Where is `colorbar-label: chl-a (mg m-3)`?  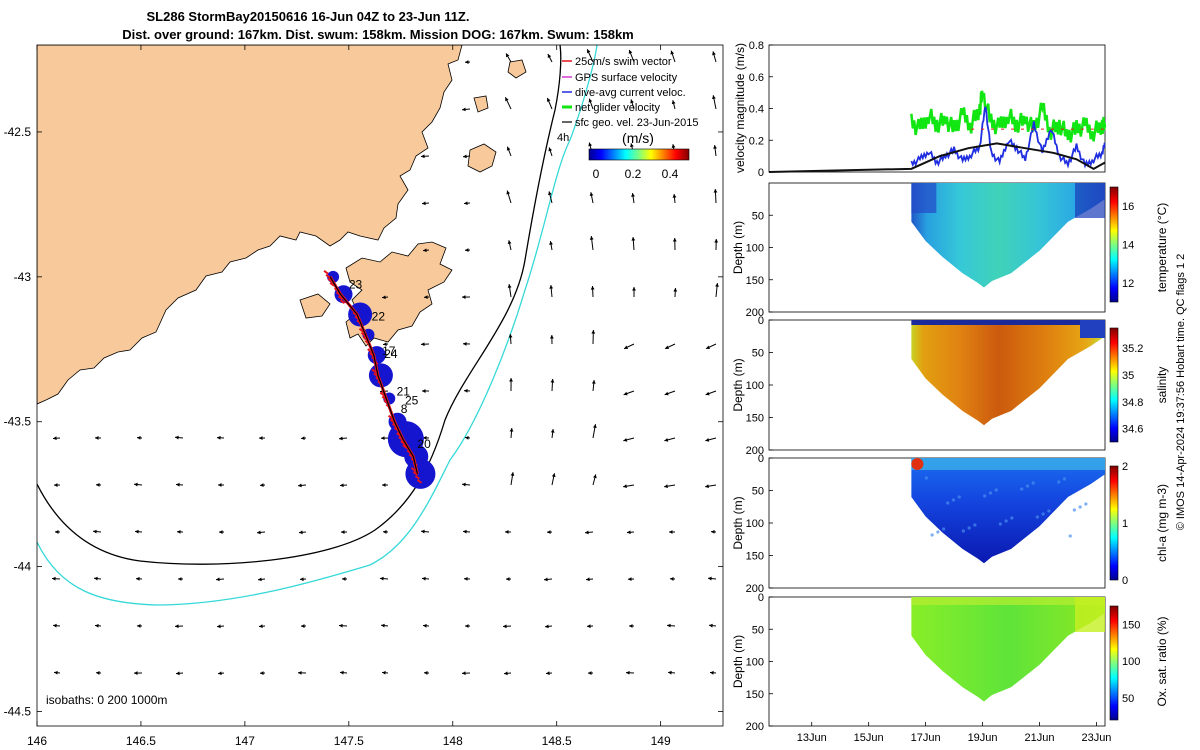
colorbar-label: chl-a (mg m-3) is located at coordinates (1162, 523).